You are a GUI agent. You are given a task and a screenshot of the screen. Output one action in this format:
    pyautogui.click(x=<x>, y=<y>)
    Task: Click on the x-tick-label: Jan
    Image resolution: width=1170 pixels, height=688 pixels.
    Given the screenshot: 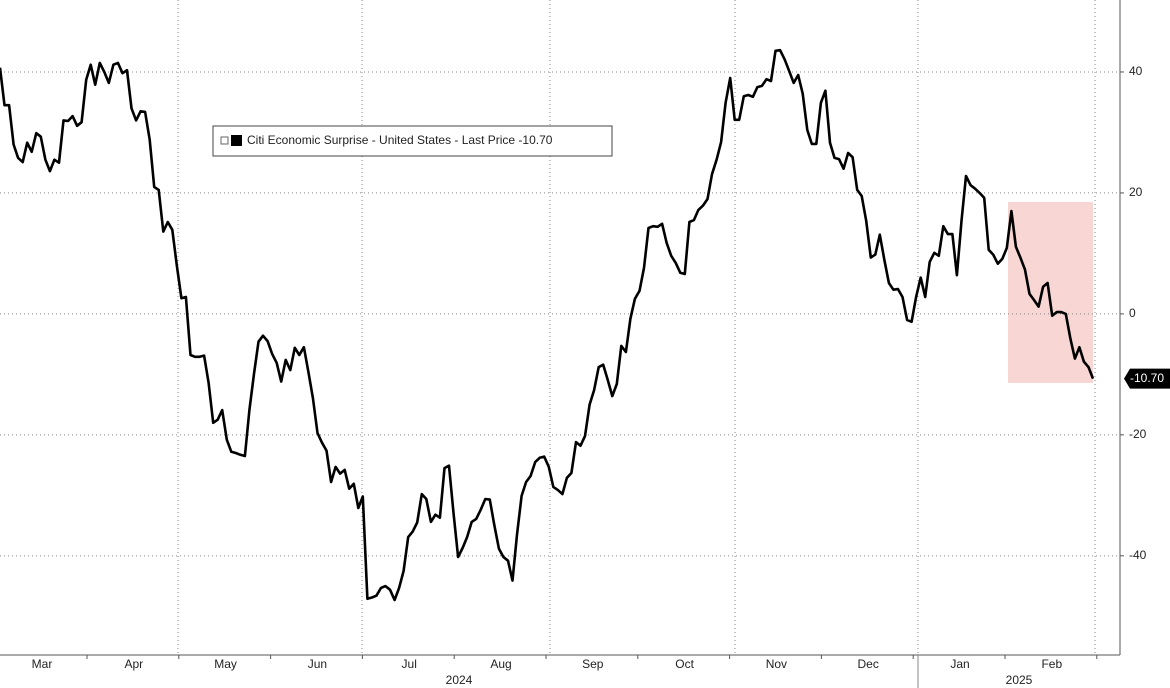 What is the action you would take?
    pyautogui.click(x=959, y=664)
    